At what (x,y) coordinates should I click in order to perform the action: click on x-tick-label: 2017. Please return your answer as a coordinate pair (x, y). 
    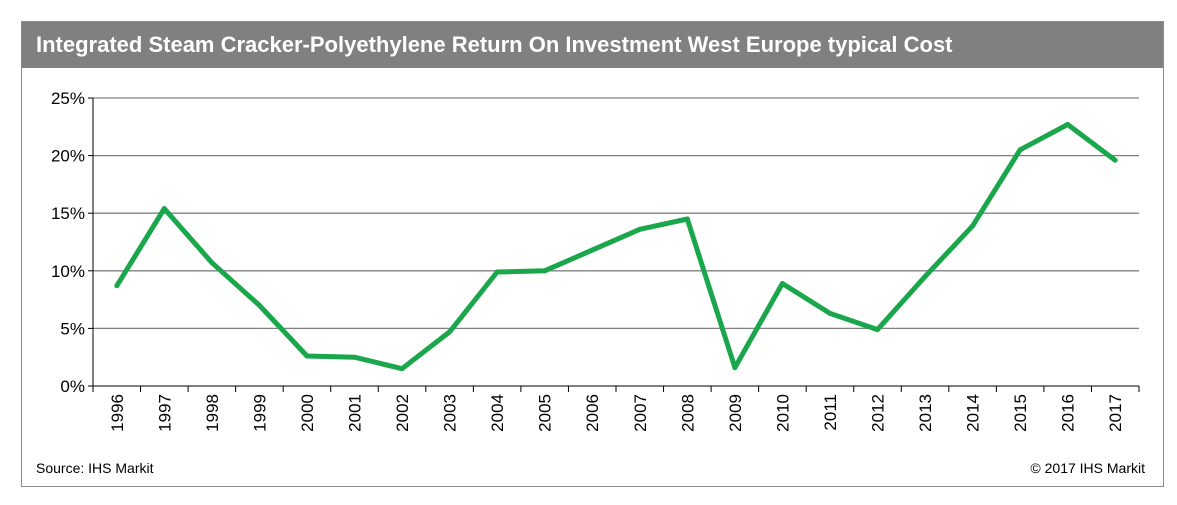
    Looking at the image, I should click on (1115, 413).